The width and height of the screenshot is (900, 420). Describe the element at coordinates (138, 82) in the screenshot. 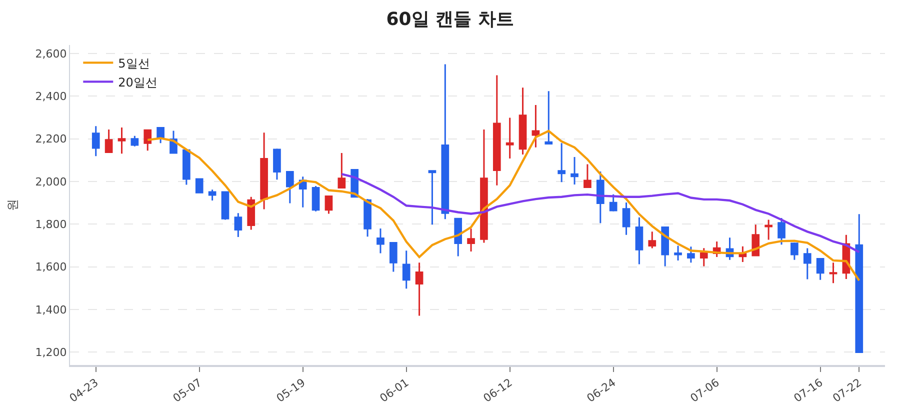

I see `legend-label: 20일선` at that location.